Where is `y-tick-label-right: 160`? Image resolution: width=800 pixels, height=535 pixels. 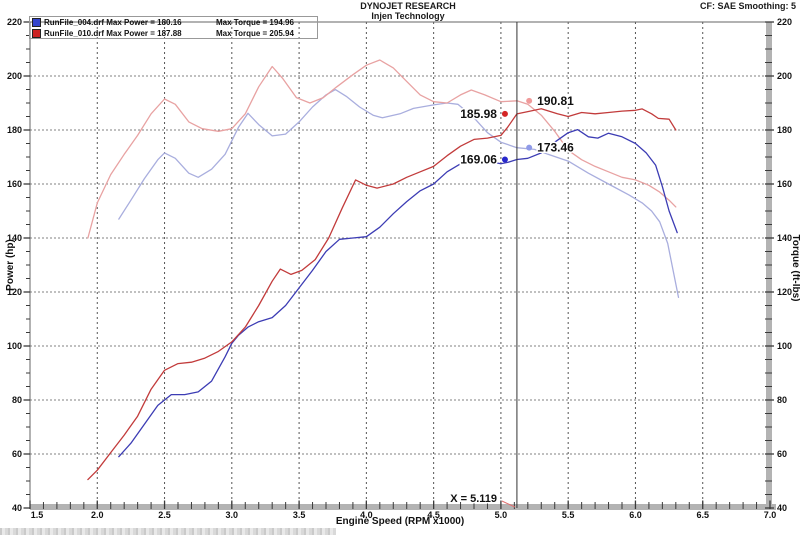 y-tick-label-right: 160 is located at coordinates (784, 184).